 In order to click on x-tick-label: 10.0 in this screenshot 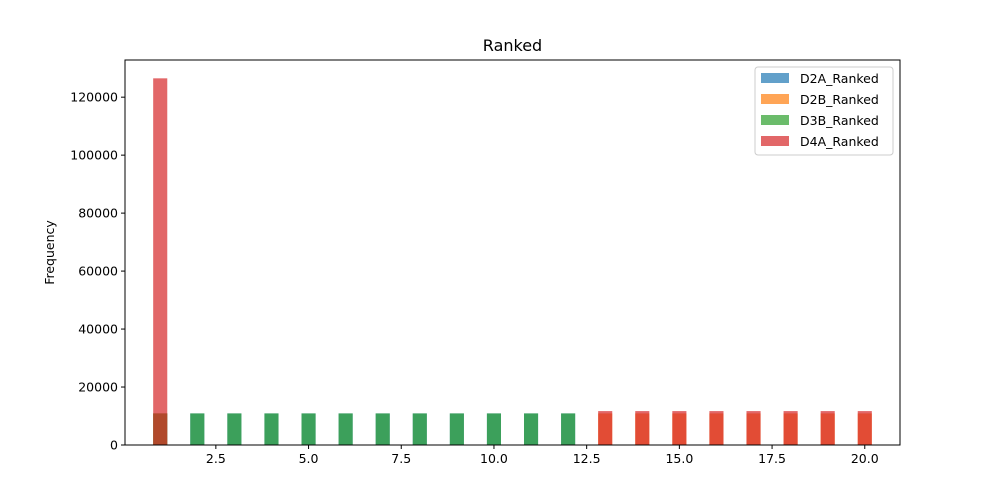, I will do `click(494, 458)`.